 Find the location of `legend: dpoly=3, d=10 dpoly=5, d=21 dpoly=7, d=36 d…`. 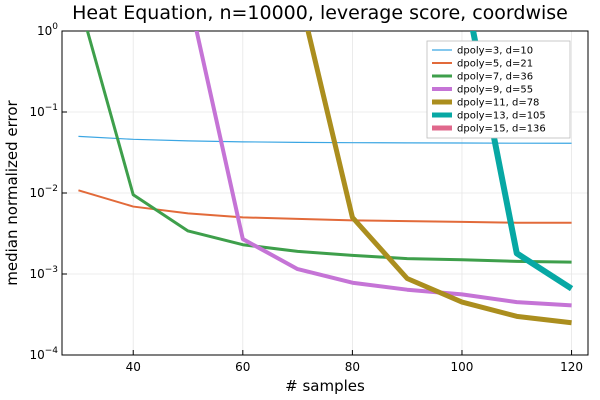

legend: dpoly=3, d=10 dpoly=5, d=21 dpoly=7, d=36 d… is located at coordinates (498, 89).